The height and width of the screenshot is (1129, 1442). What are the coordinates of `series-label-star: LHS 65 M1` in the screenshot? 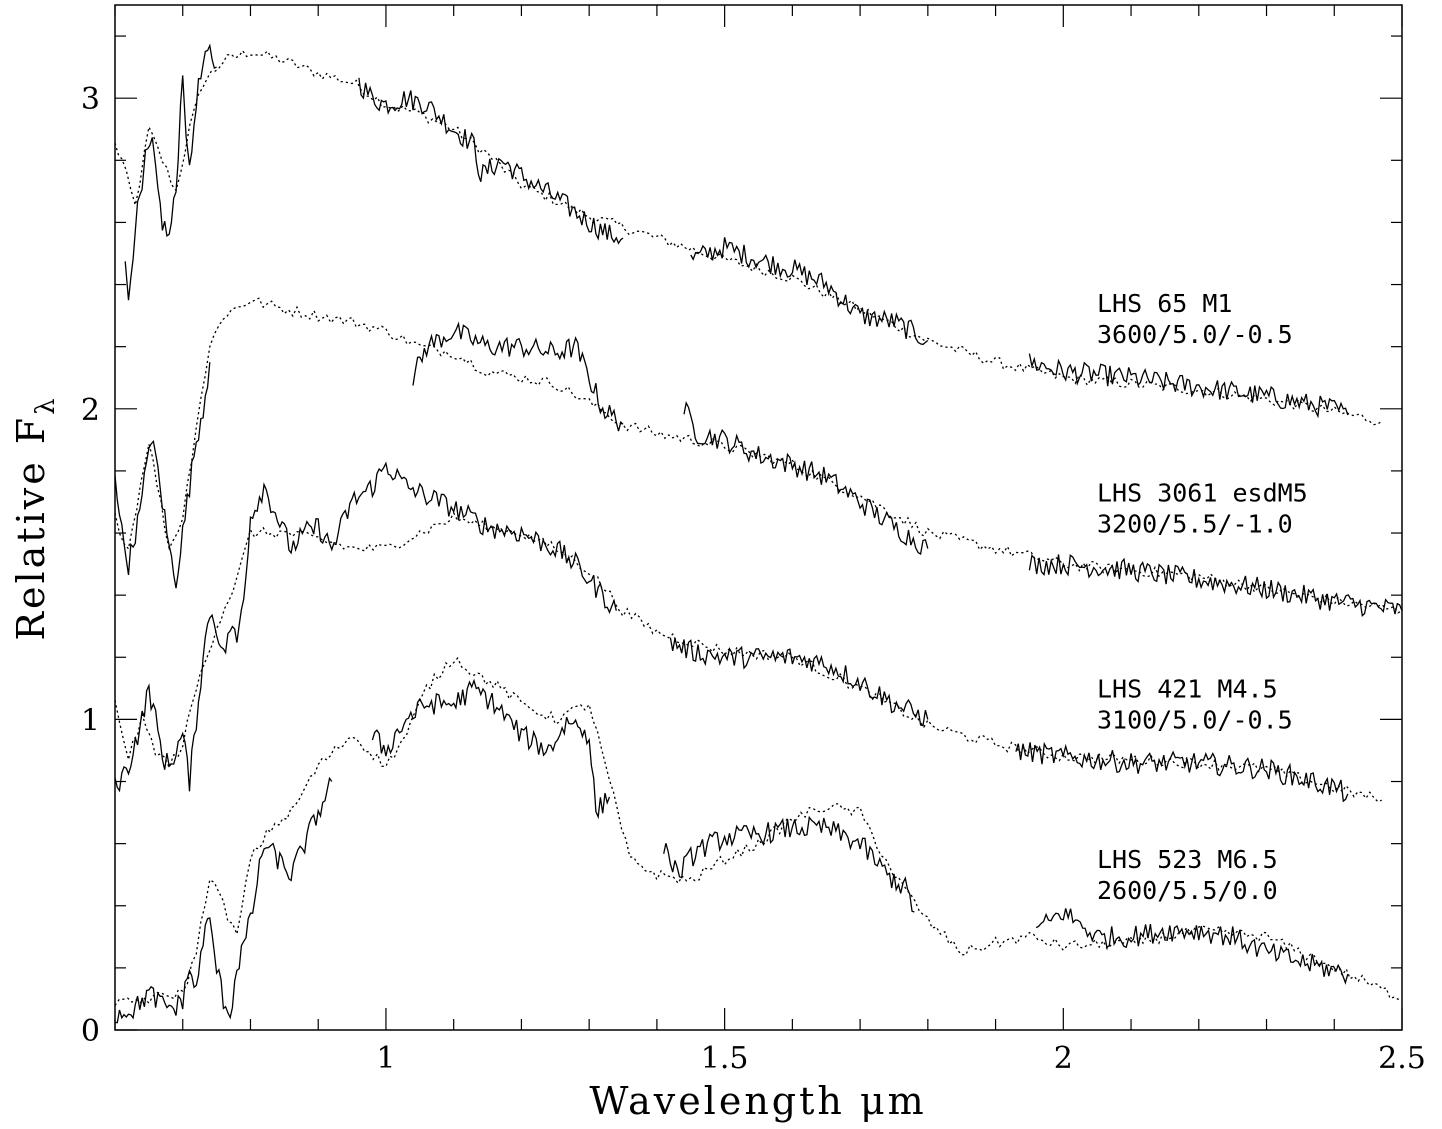 It's located at (1164, 303).